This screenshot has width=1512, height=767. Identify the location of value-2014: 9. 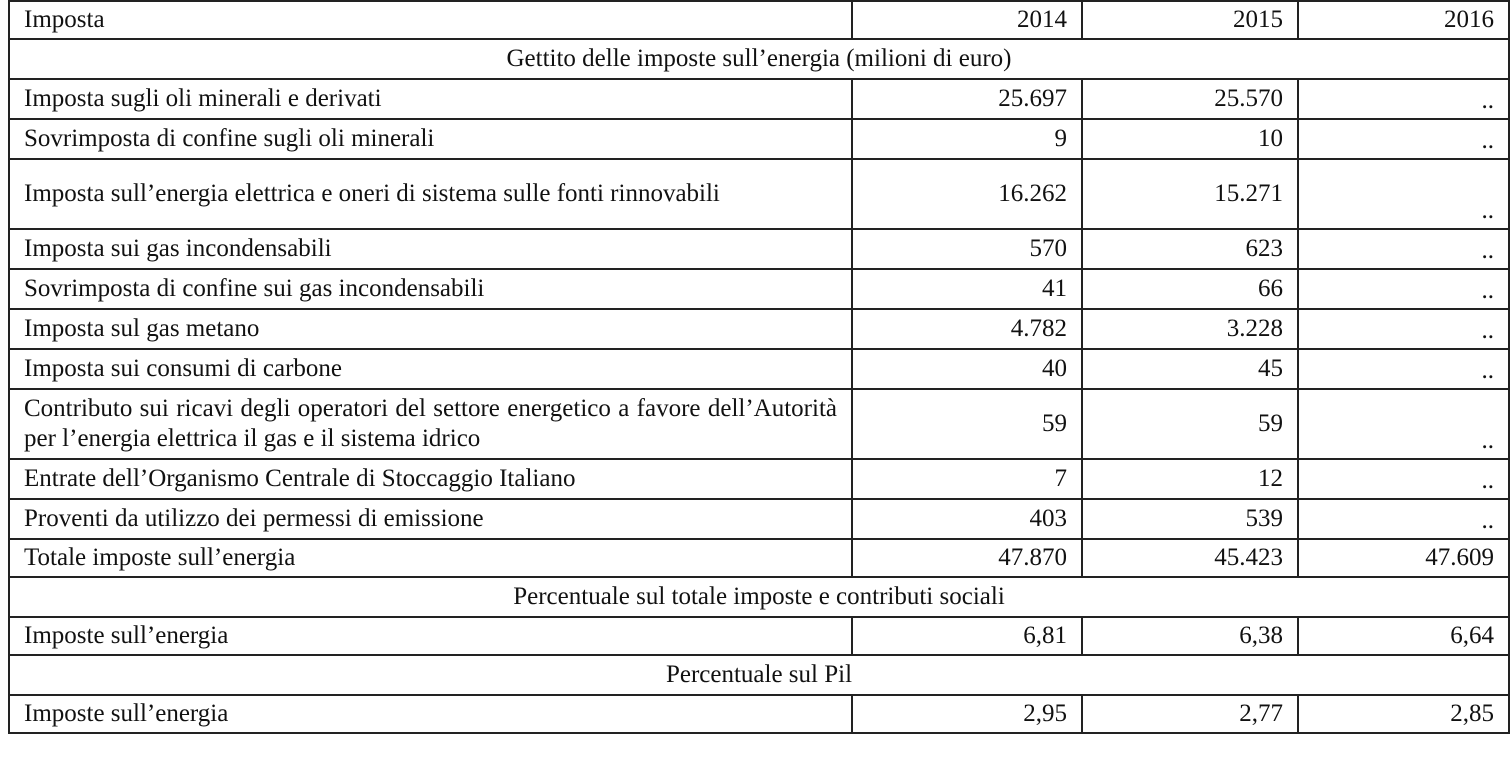
(967, 139).